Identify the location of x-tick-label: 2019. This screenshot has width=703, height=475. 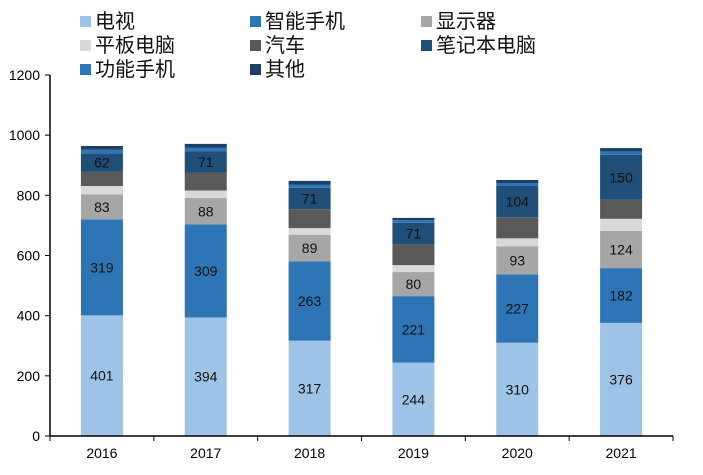
(413, 453).